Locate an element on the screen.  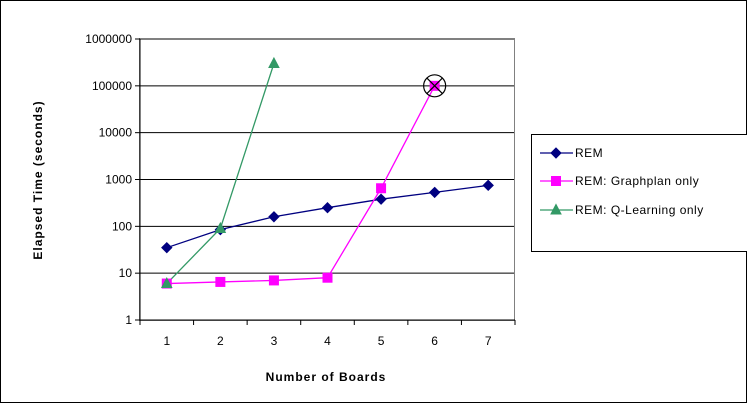
x-tick-label: 5 is located at coordinates (381, 341).